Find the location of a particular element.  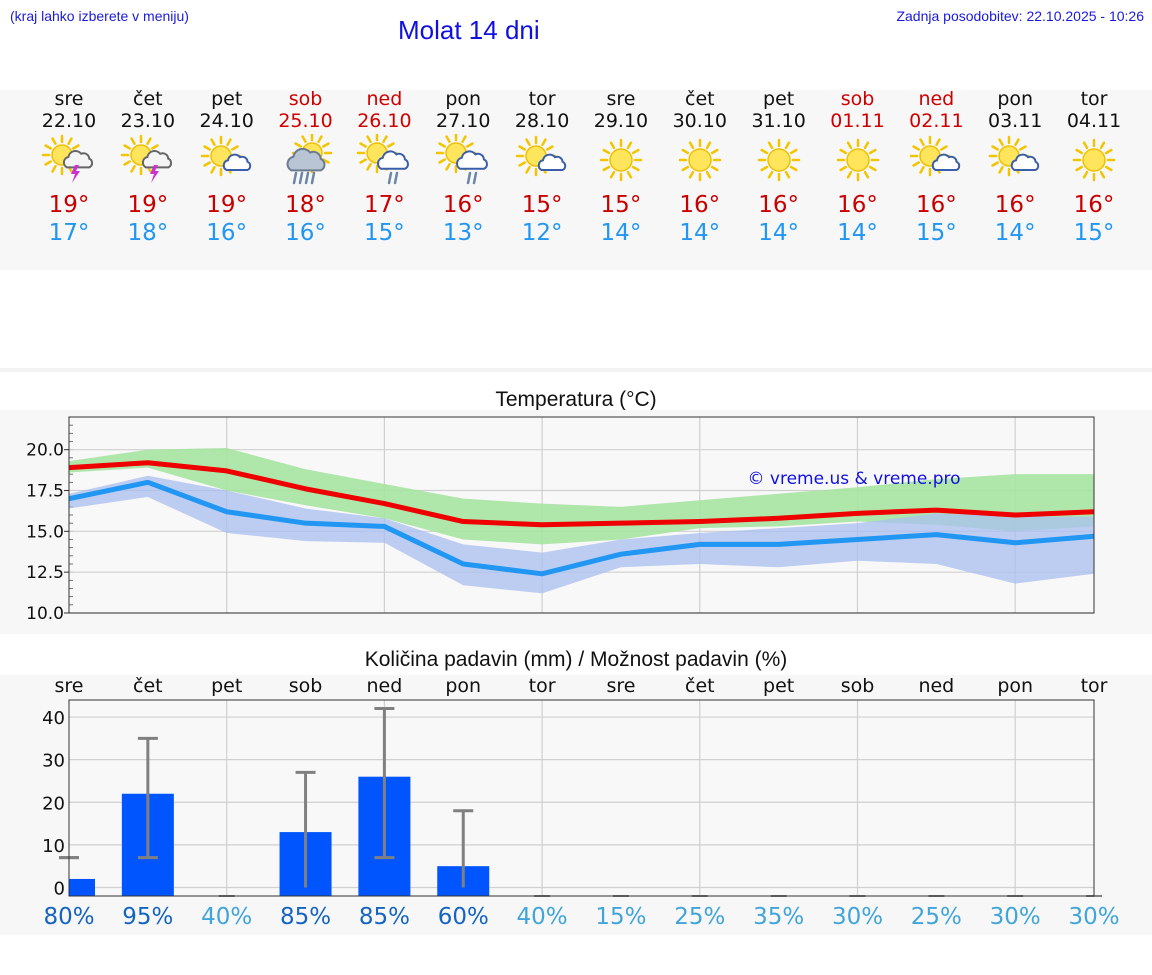

day-date: 01.11 is located at coordinates (857, 121).